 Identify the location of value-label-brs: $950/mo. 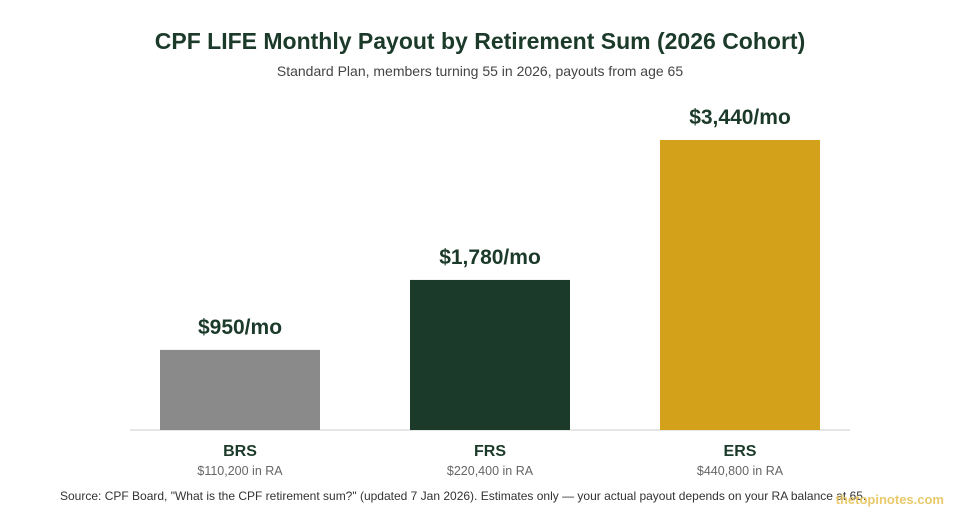
(240, 327).